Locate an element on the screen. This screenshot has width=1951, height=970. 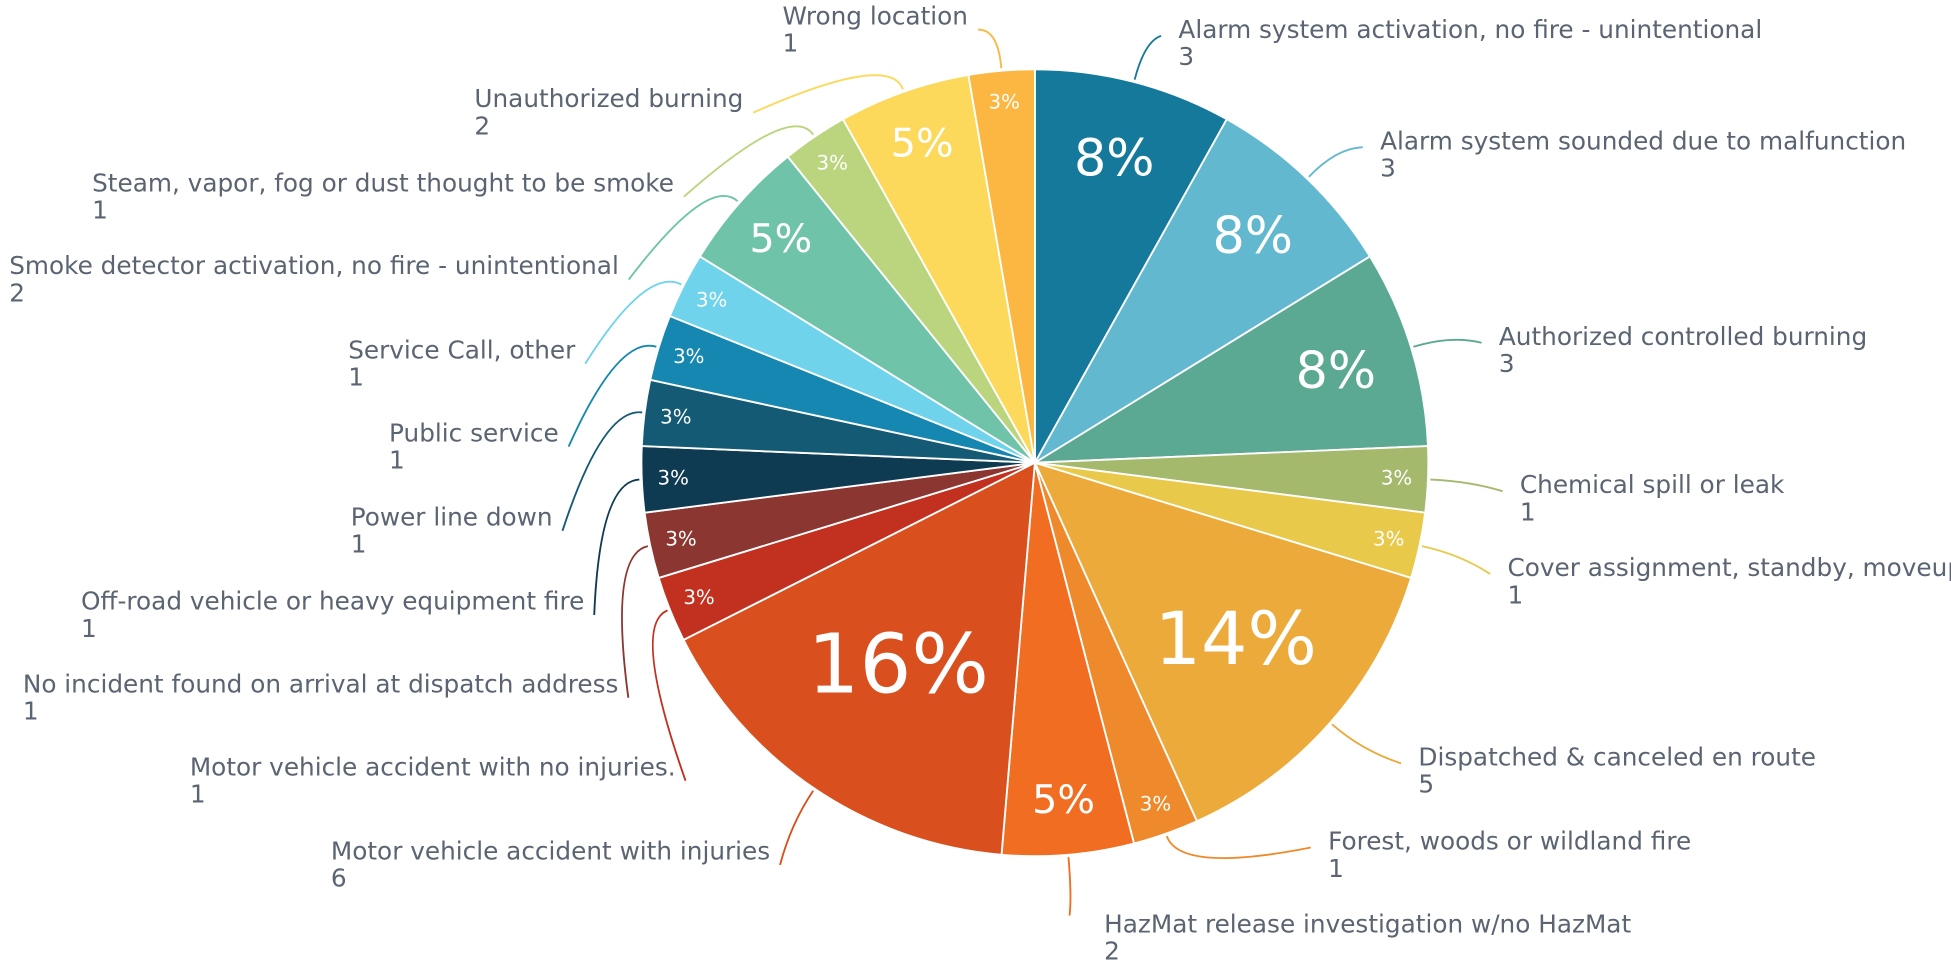
category-label: Public service is located at coordinates (474, 432).